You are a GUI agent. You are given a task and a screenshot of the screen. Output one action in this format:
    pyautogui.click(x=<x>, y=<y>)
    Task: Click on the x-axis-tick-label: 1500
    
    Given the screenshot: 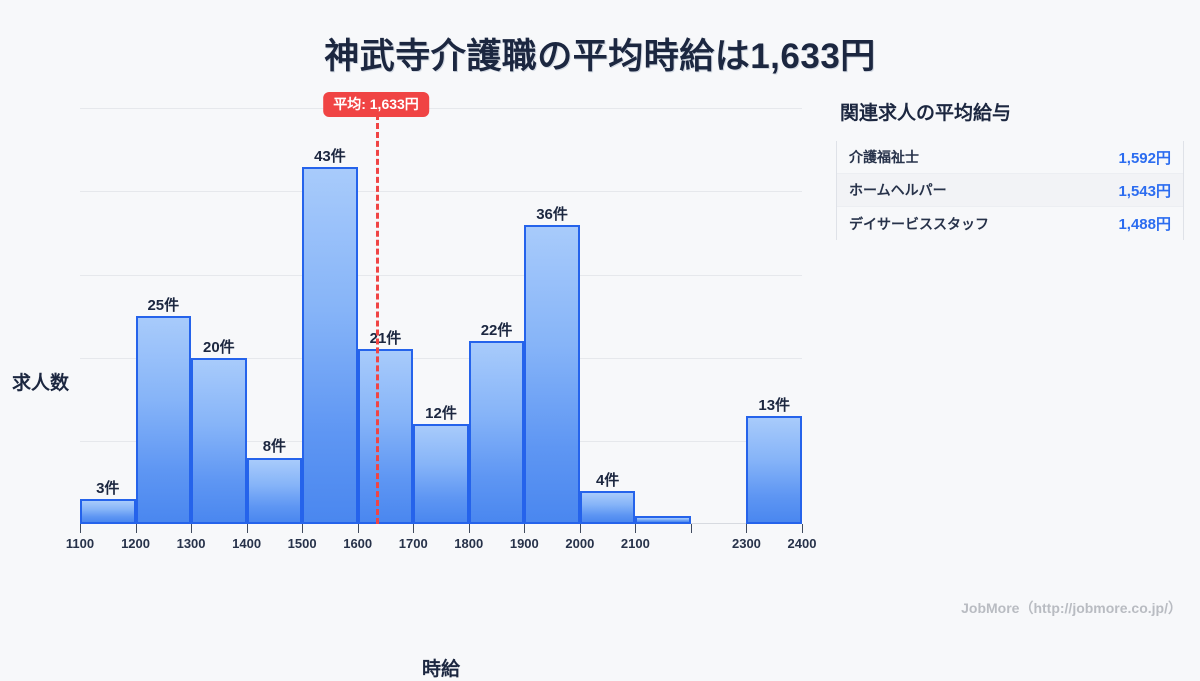 What is the action you would take?
    pyautogui.click(x=302, y=543)
    